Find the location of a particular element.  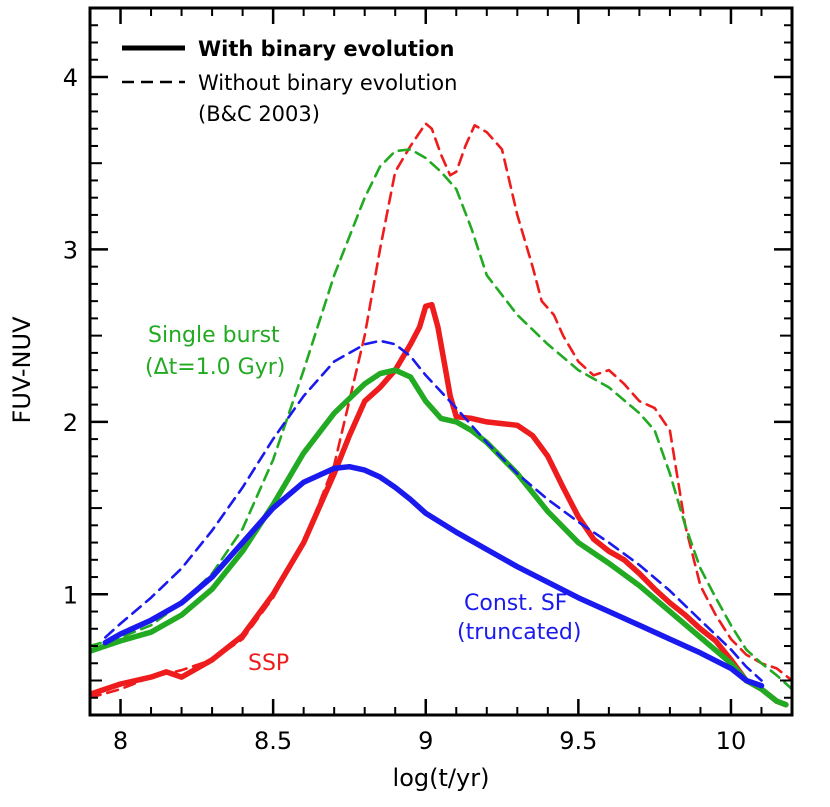

annotation-const-sf-line1: Const. SF is located at coordinates (515, 603).